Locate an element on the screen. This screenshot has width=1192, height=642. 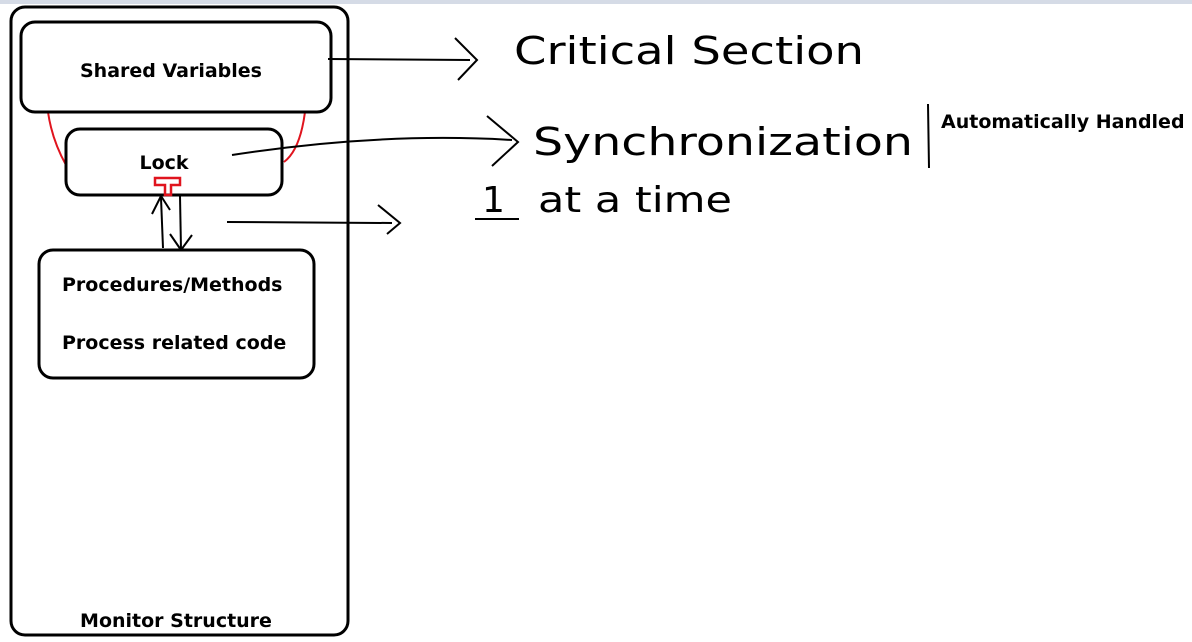
divider-line is located at coordinates (928, 136).